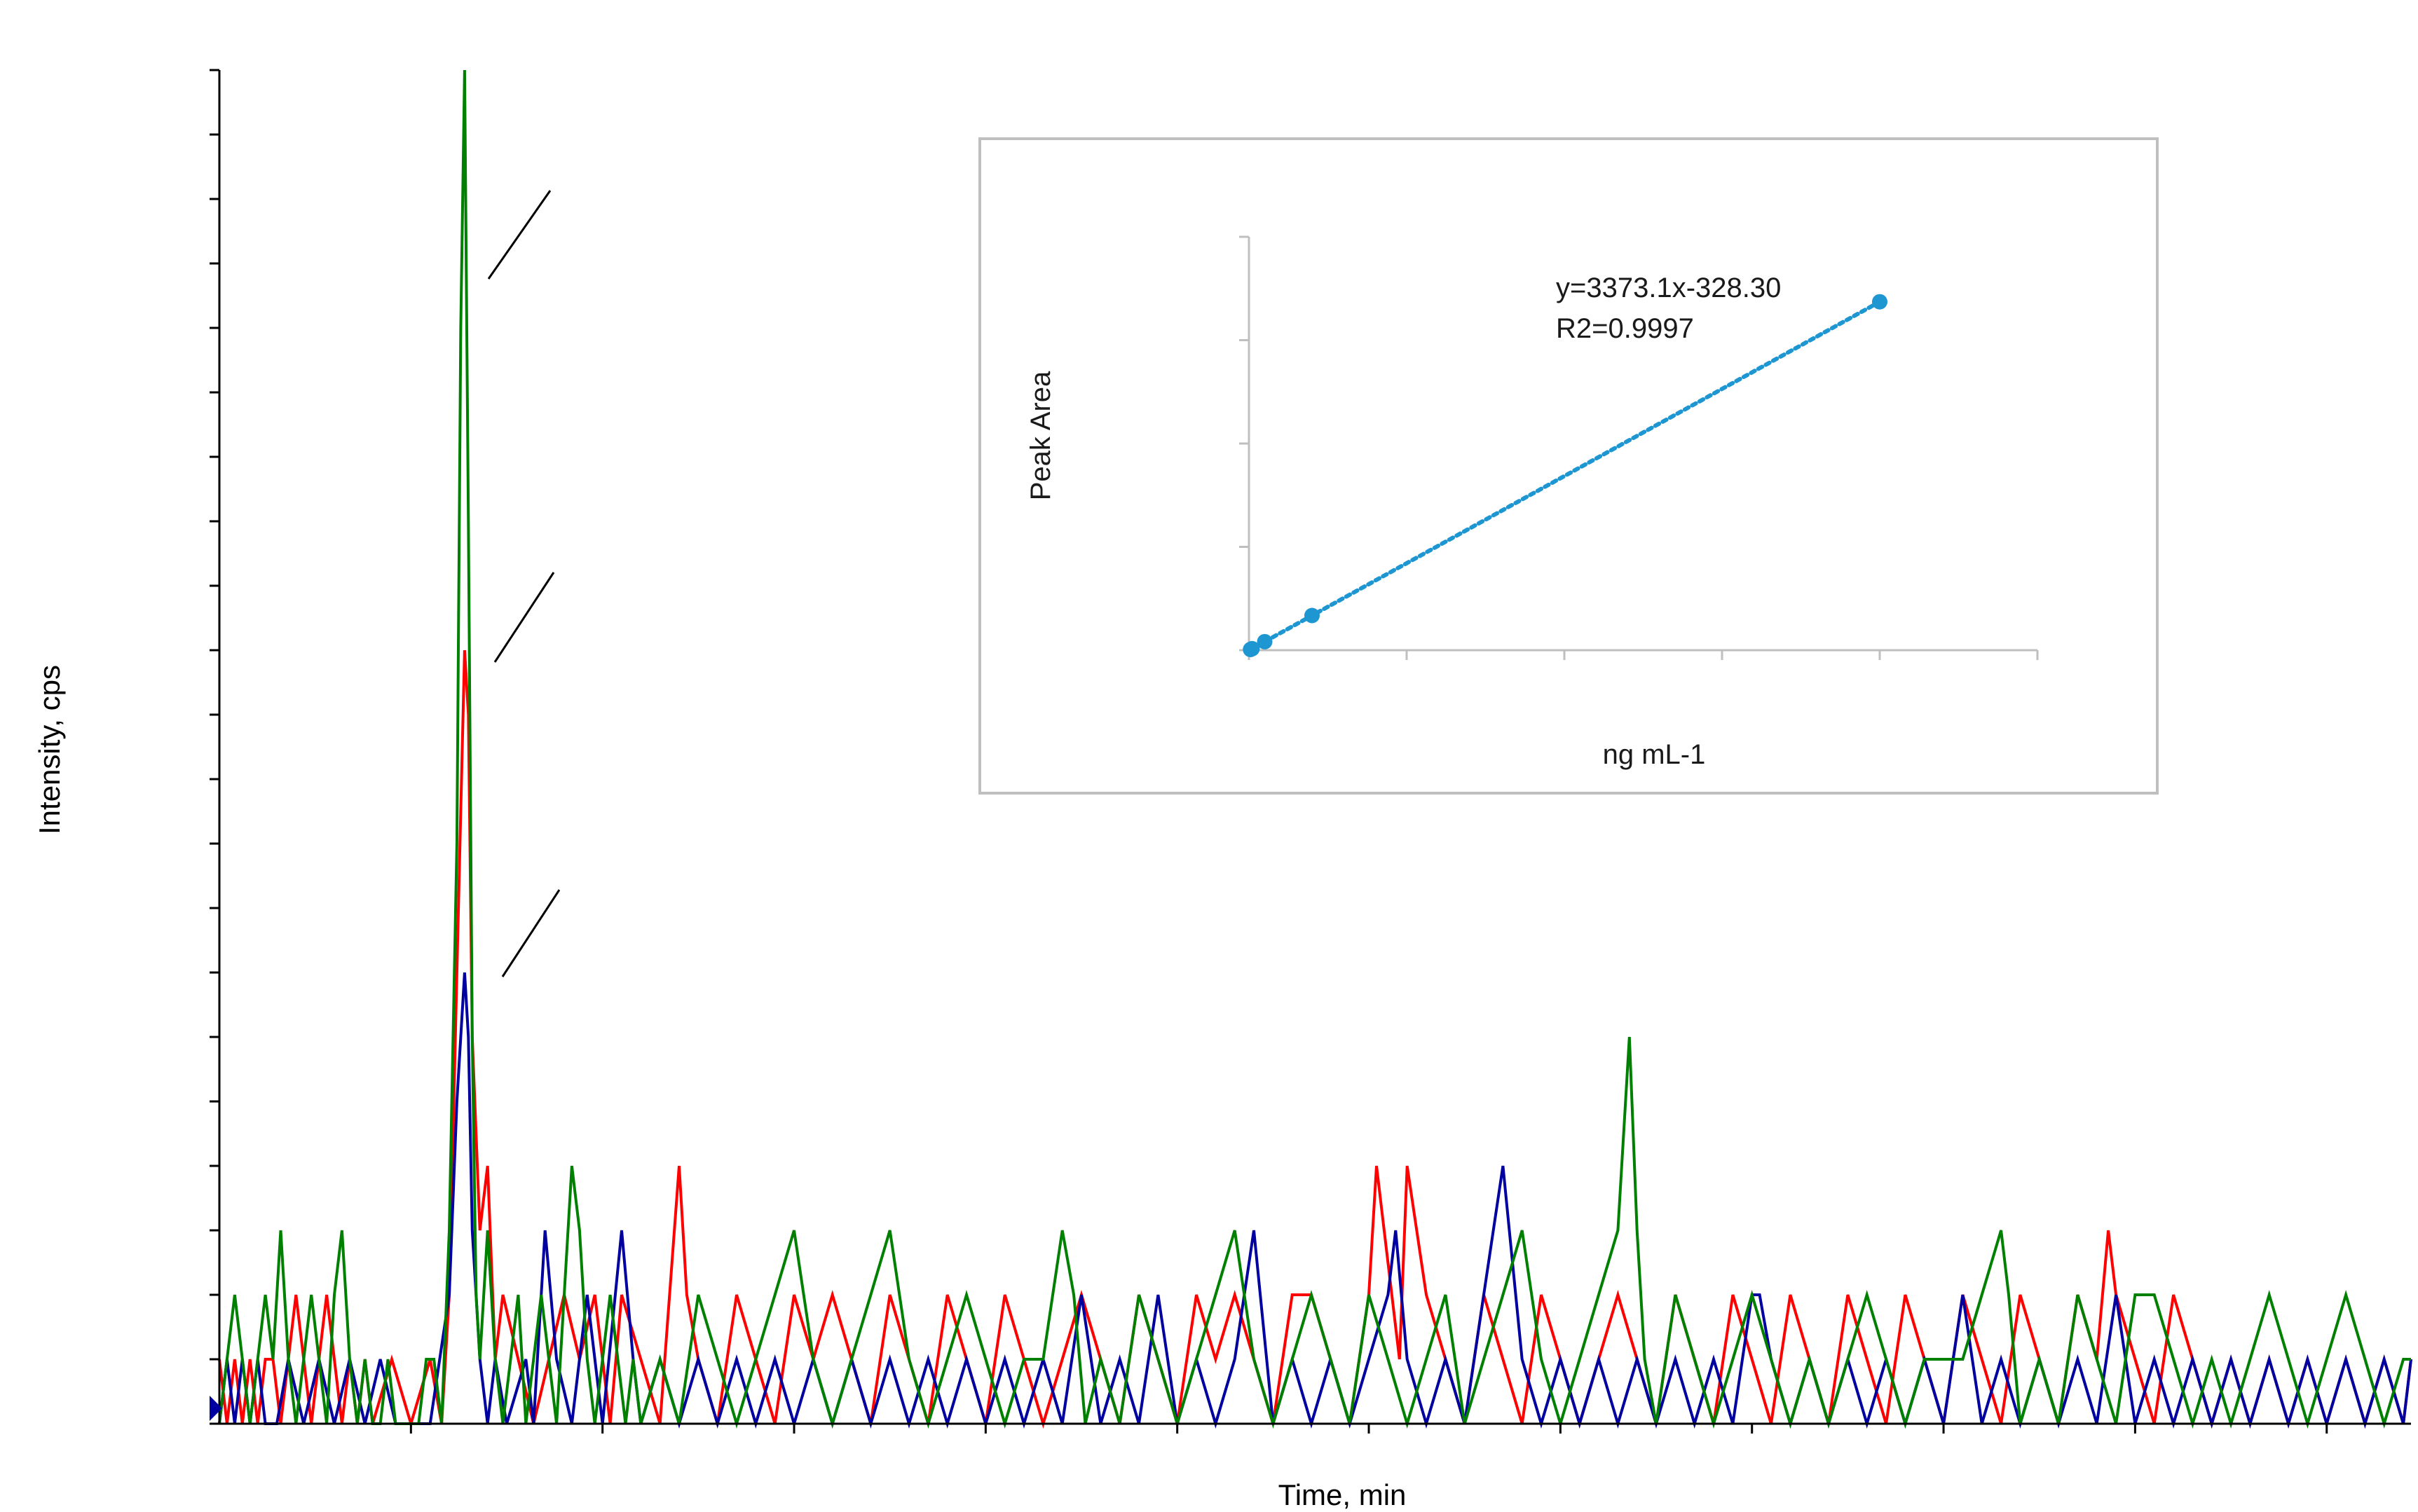 This screenshot has width=2418, height=1512. Describe the element at coordinates (214, 747) in the screenshot. I see `chromatogram-y-ticks` at that location.